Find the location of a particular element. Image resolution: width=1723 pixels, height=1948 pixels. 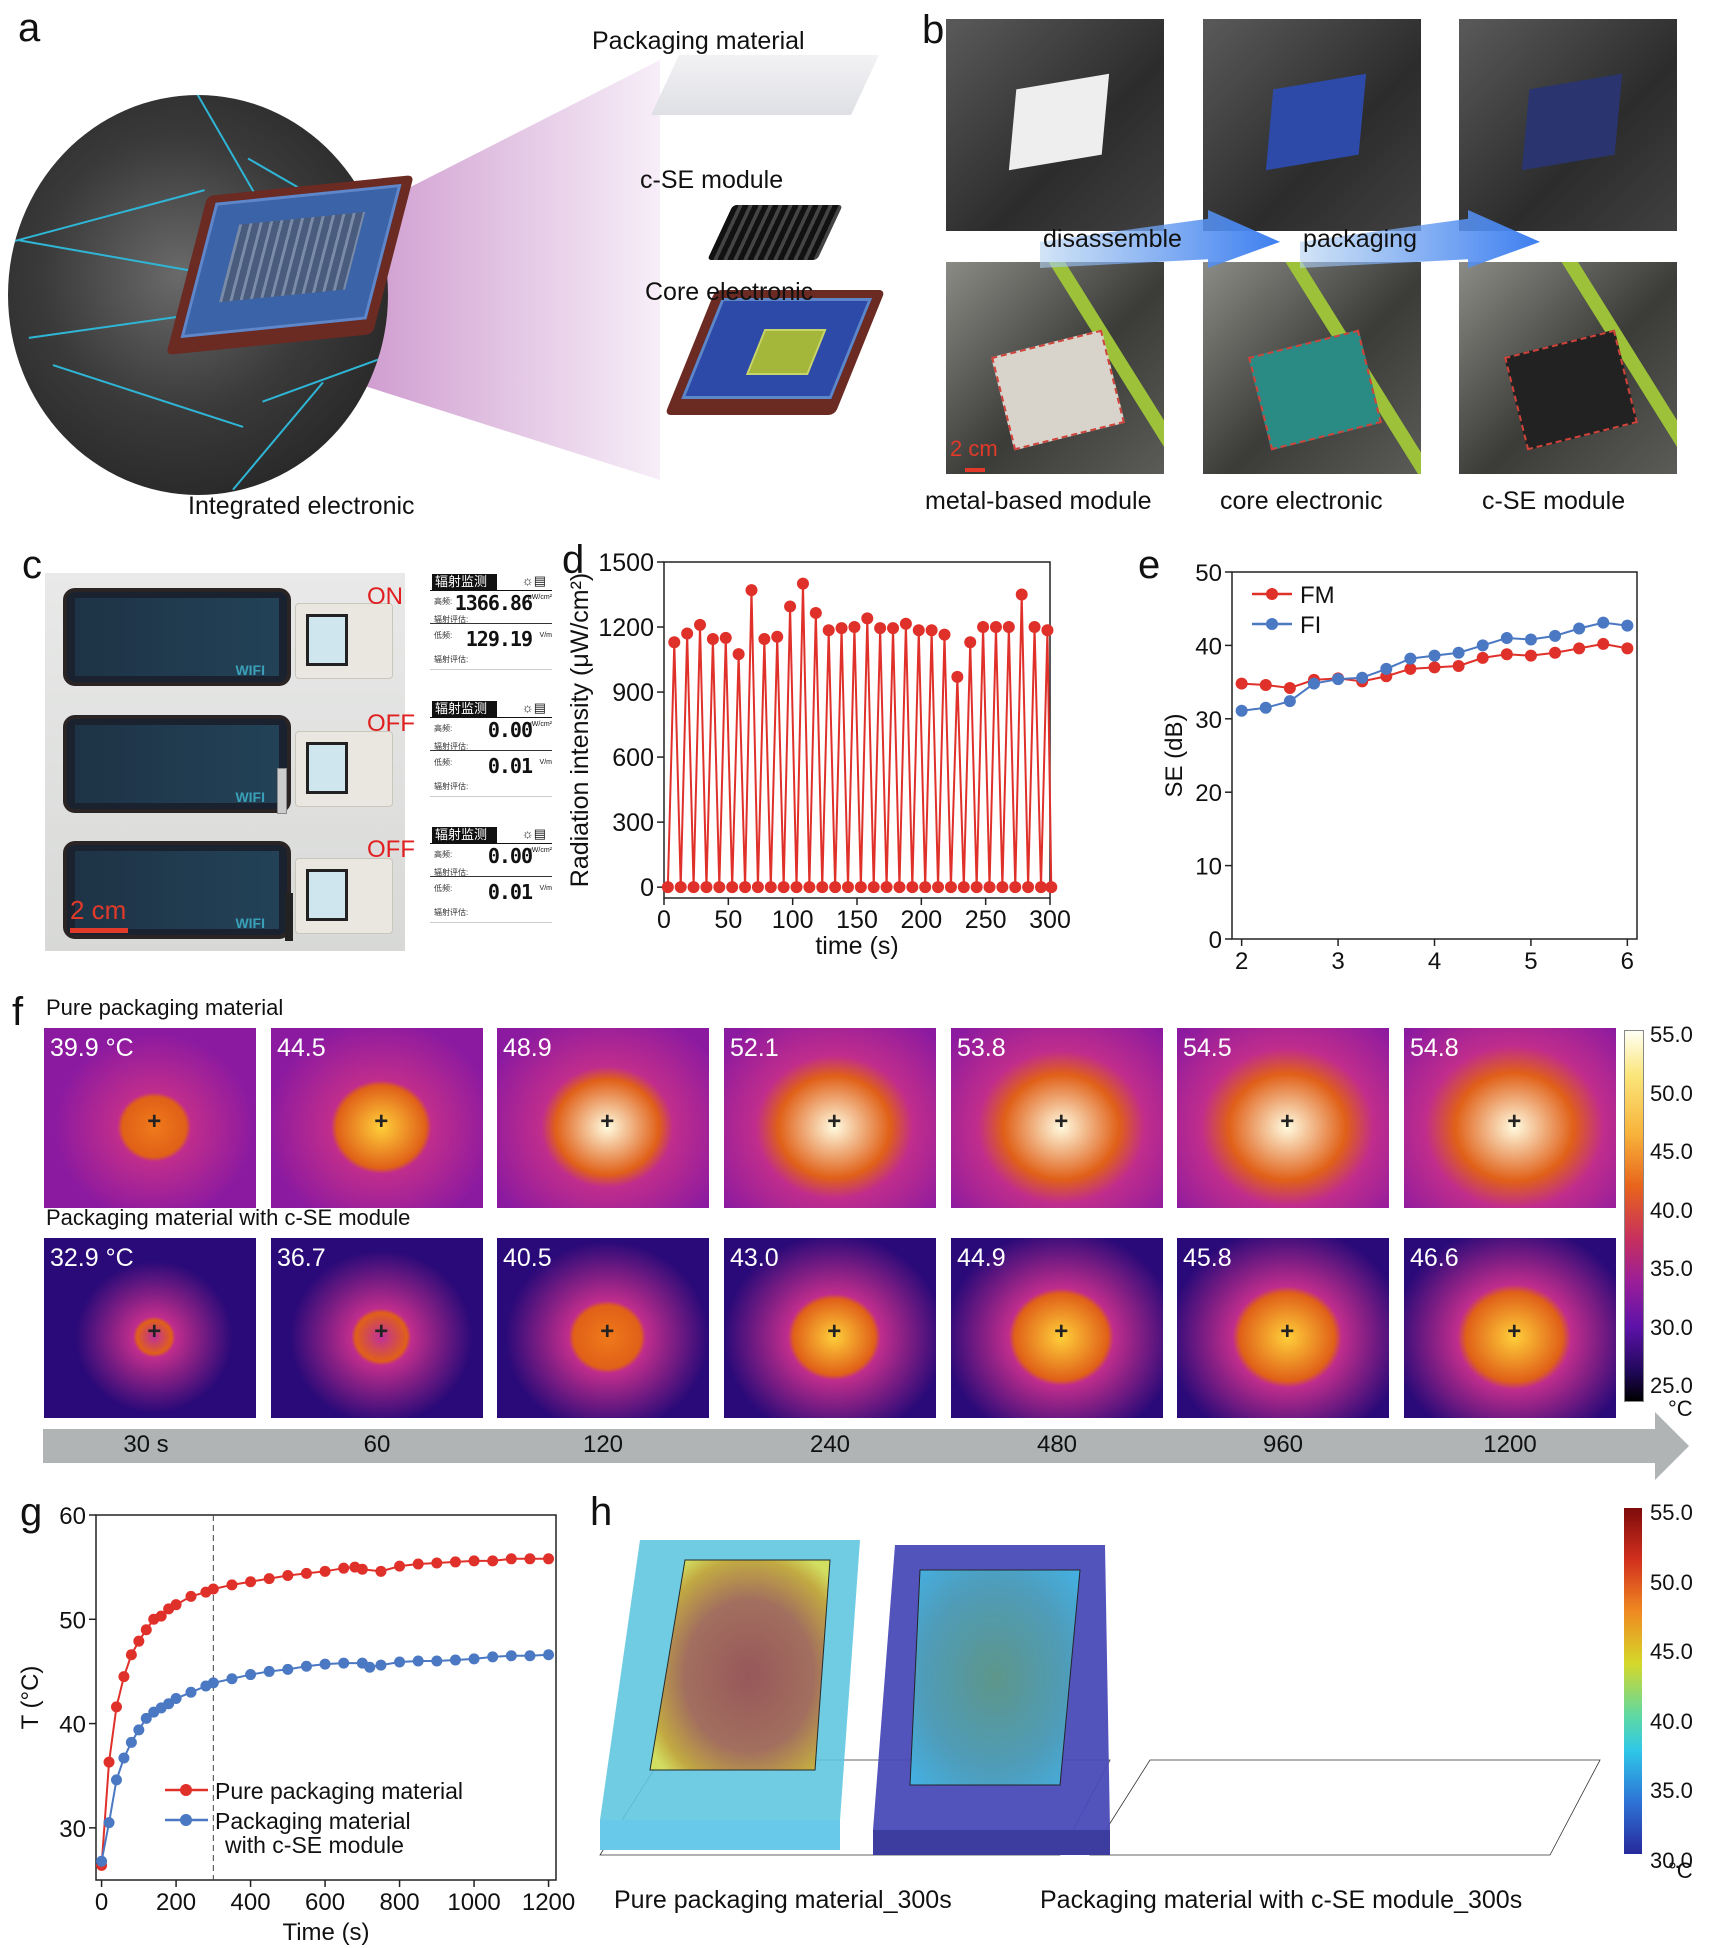

y-axis-label: SE (dB) is located at coordinates (1174, 755).